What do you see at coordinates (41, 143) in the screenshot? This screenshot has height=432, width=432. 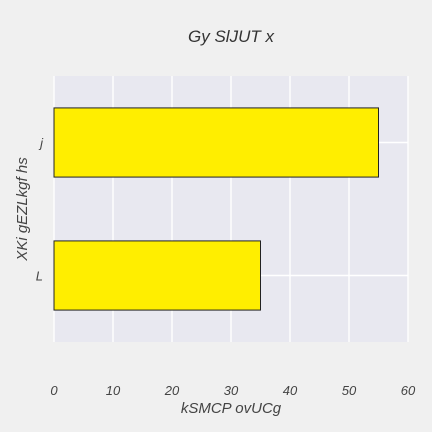 I see `y-tick-label: j` at bounding box center [41, 143].